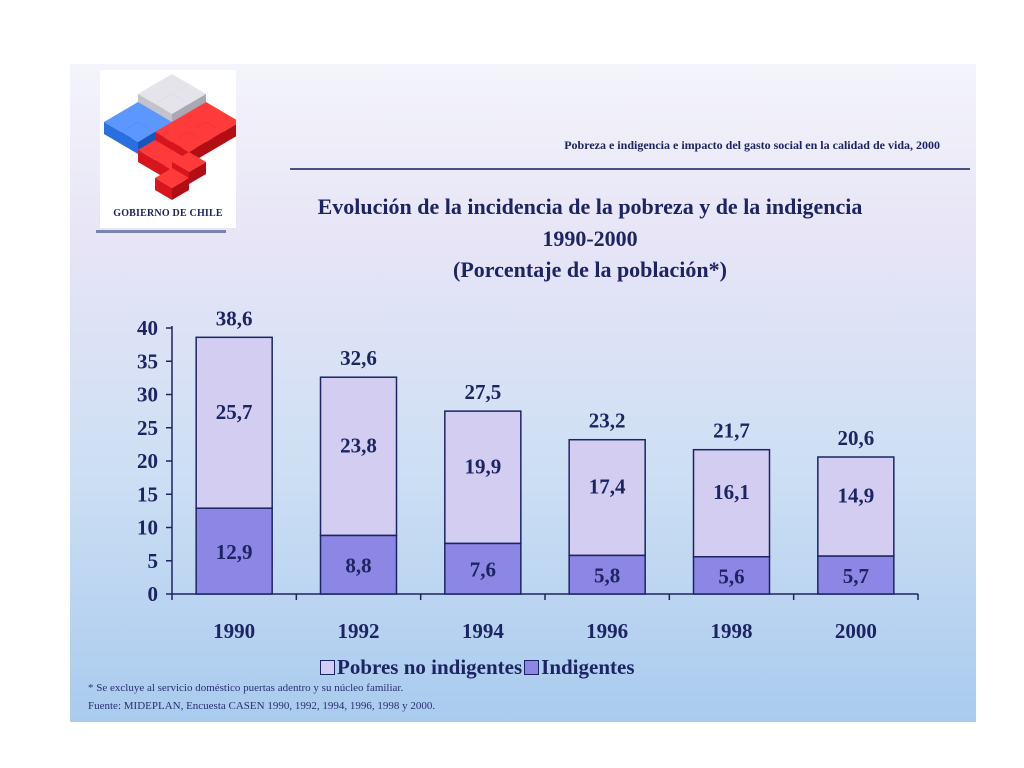  What do you see at coordinates (532, 667) in the screenshot?
I see `legend-swatch-indigent` at bounding box center [532, 667].